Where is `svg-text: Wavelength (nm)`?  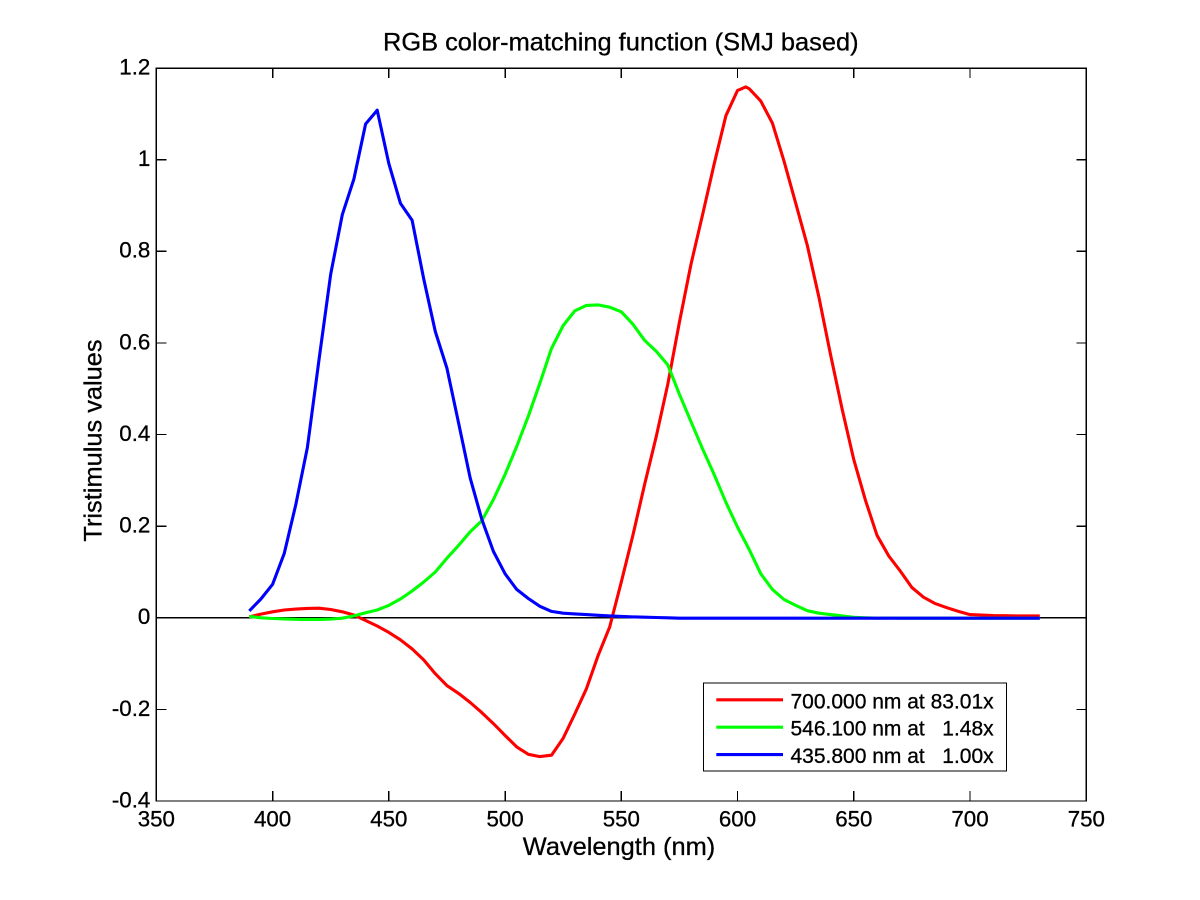 svg-text: Wavelength (nm) is located at coordinates (619, 847).